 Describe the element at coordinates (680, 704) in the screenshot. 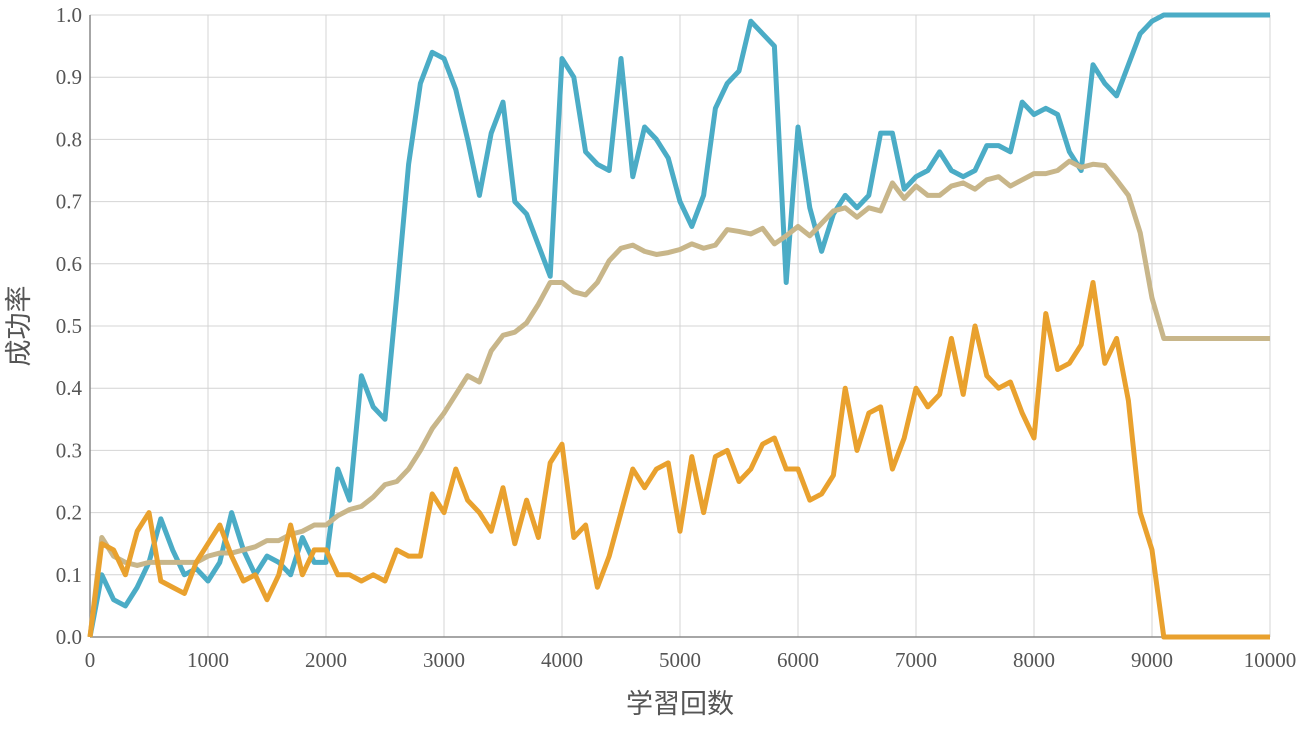

I see `x-axis-title: 学習回数` at that location.